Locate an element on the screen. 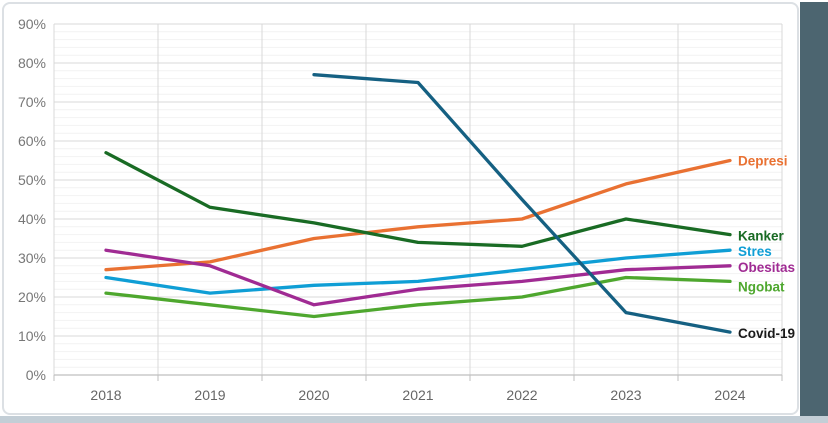 The image size is (828, 423). y-axis-tick-label: 90% is located at coordinates (32, 24).